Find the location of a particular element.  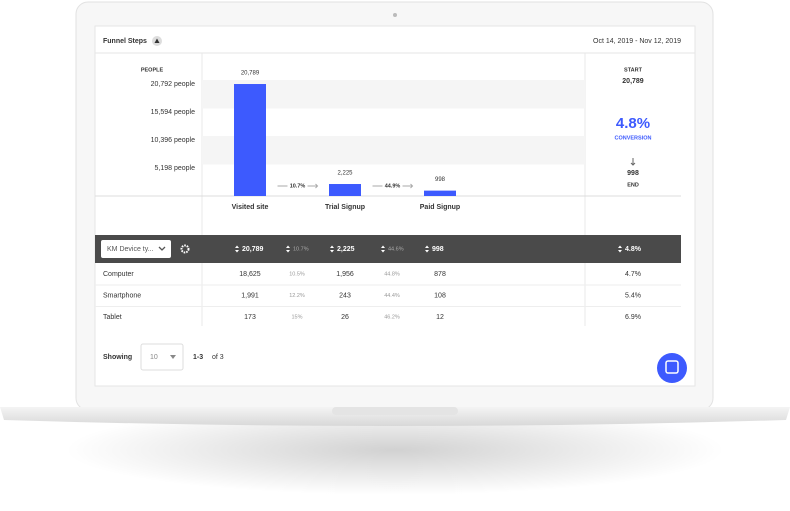

page-size-select is located at coordinates (162, 357).